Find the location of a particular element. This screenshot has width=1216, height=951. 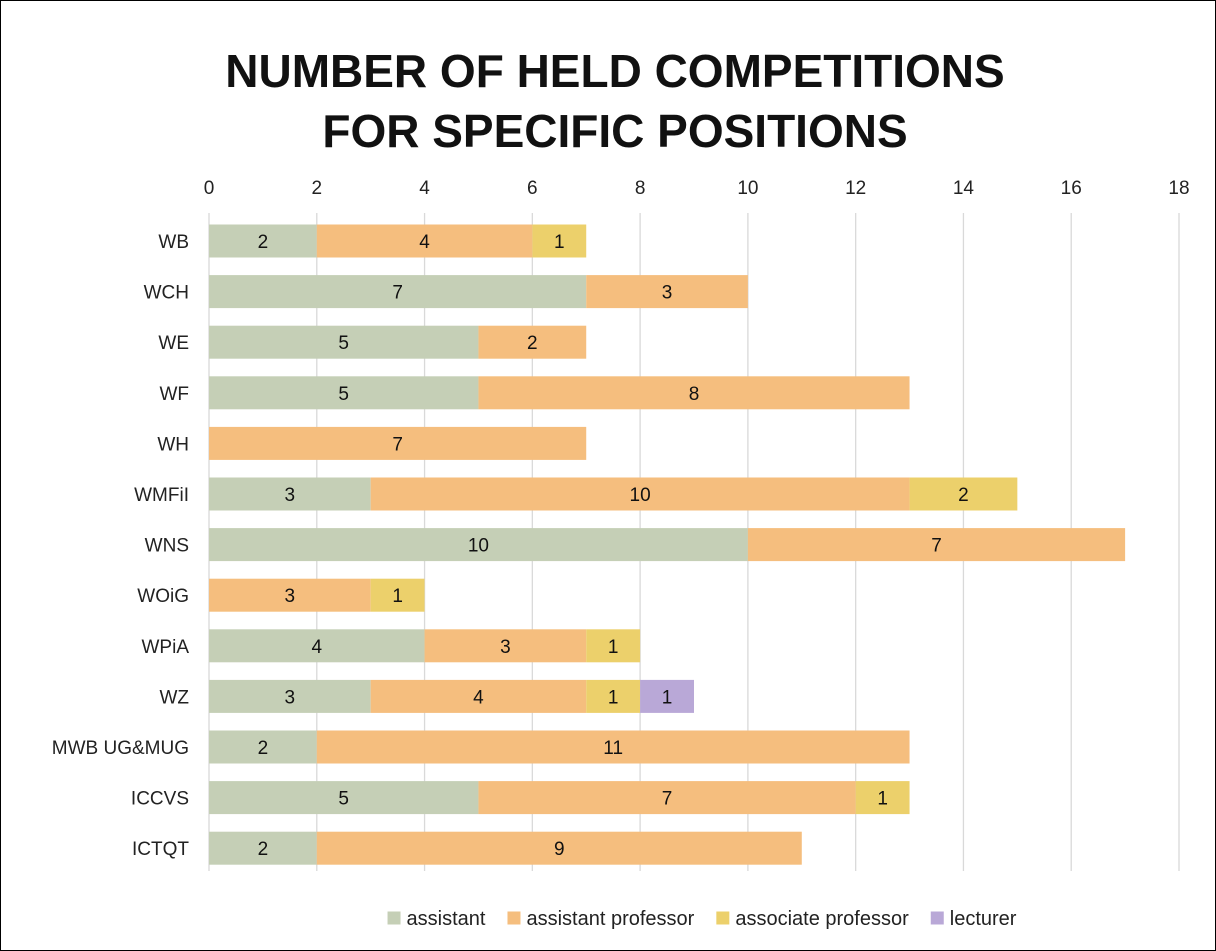

x-tick-label-12: 12 is located at coordinates (855, 188).